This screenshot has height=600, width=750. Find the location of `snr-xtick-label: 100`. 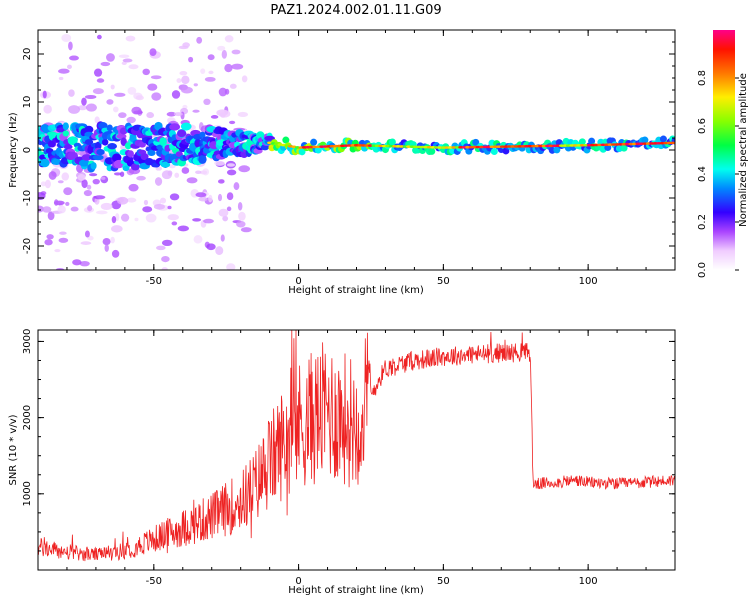

snr-xtick-label: 100 is located at coordinates (588, 581).